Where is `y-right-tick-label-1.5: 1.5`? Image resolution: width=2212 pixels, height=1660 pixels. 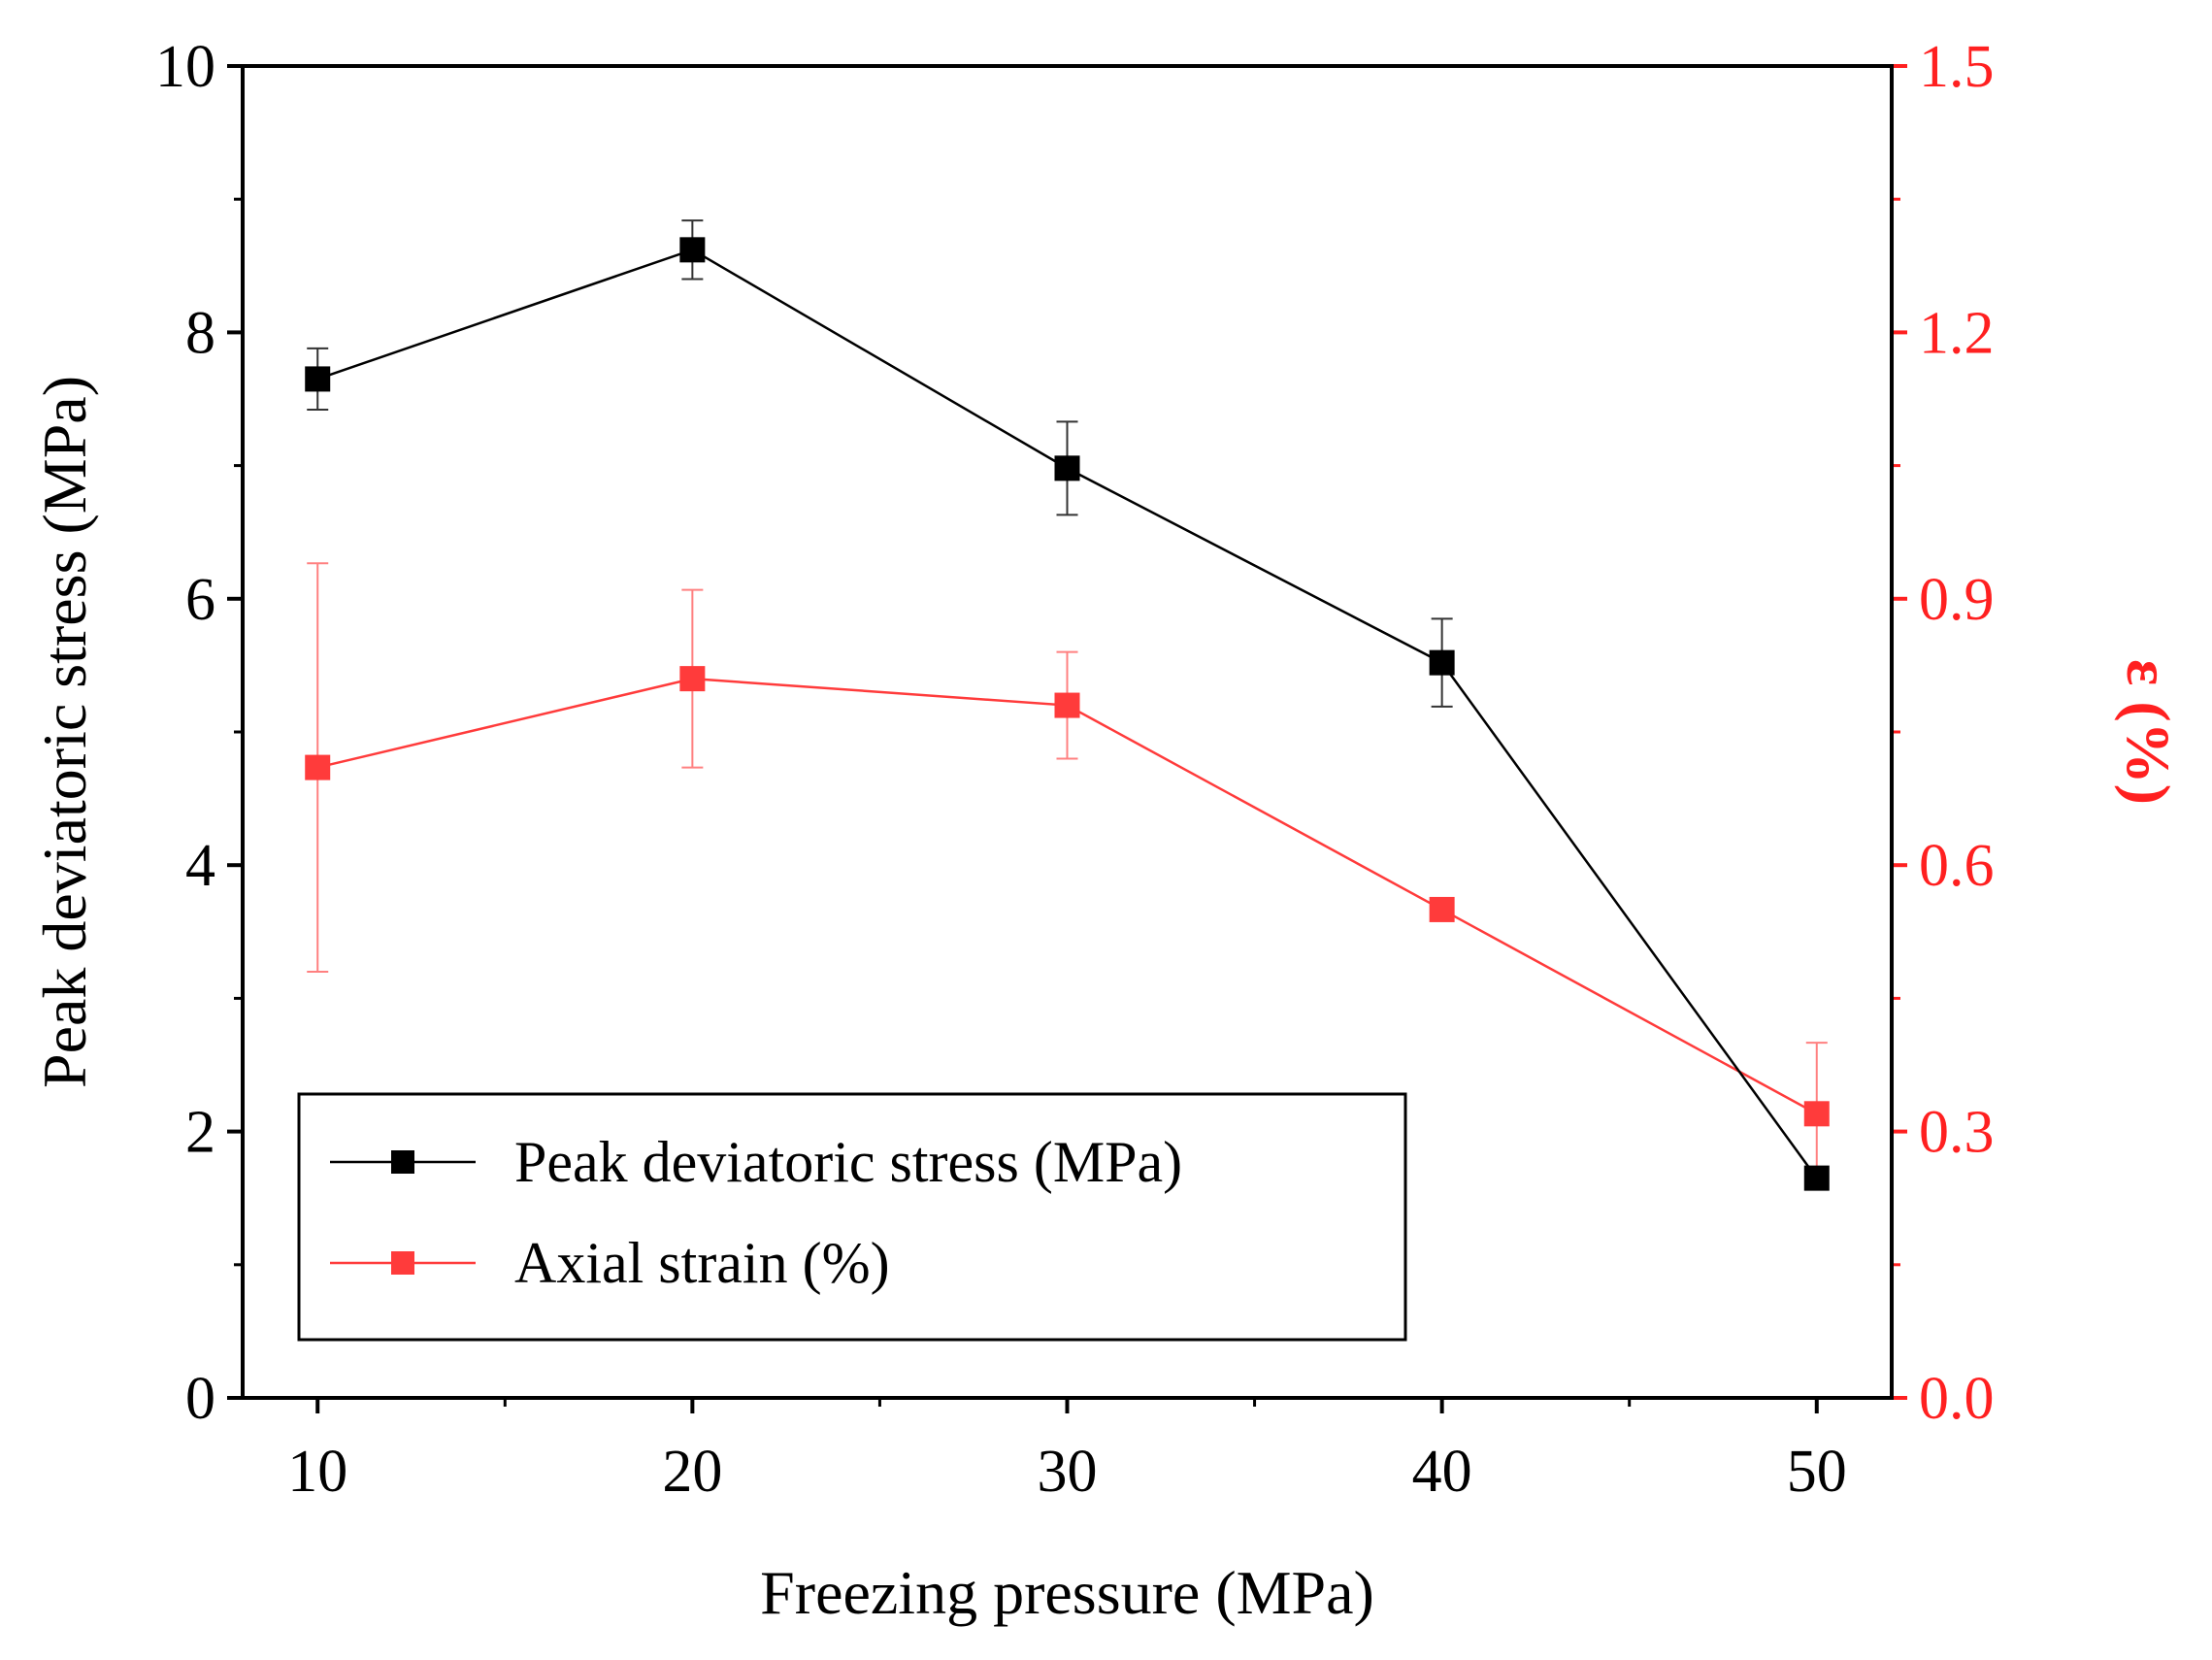
y-right-tick-label-1.5: 1.5 is located at coordinates (1957, 67).